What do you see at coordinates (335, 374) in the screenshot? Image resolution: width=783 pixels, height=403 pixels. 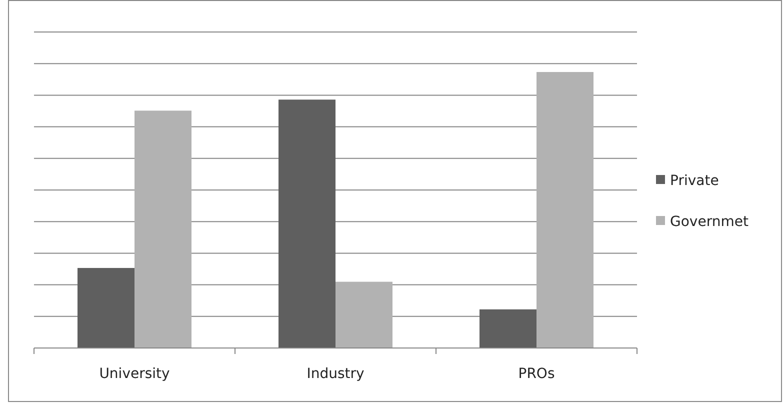 I see `x-tick-label: Industry` at bounding box center [335, 374].